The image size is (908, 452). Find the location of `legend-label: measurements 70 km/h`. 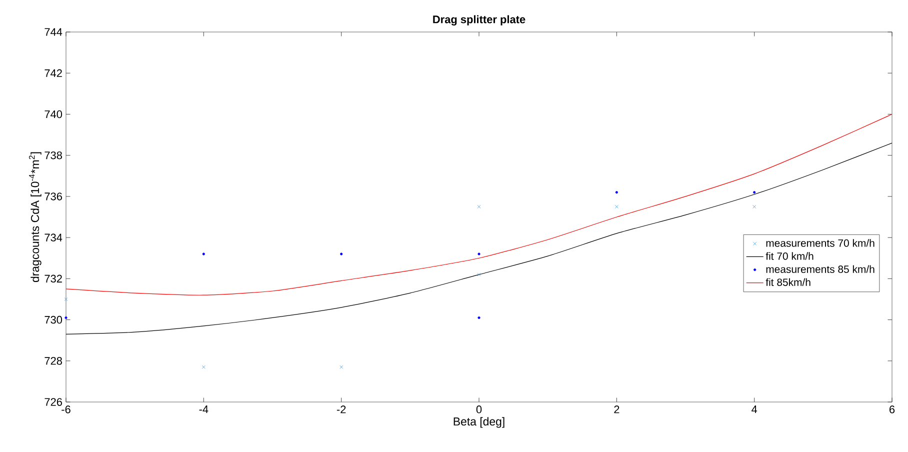

legend-label: measurements 70 km/h is located at coordinates (820, 243).